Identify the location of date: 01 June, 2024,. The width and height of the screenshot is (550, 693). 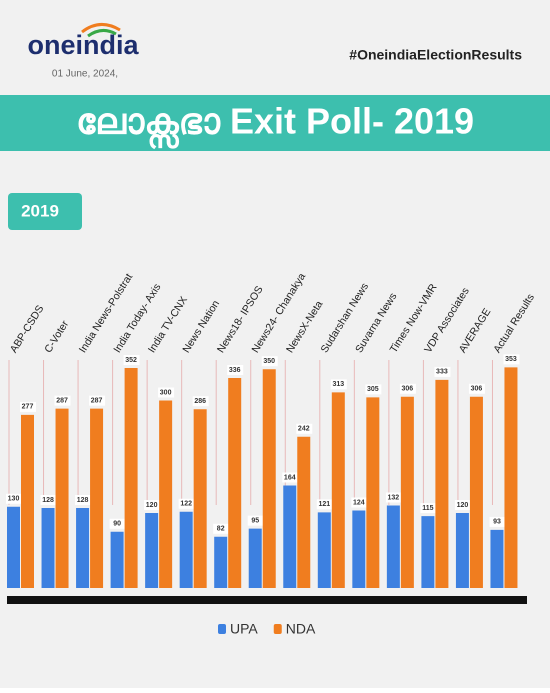
(85, 74).